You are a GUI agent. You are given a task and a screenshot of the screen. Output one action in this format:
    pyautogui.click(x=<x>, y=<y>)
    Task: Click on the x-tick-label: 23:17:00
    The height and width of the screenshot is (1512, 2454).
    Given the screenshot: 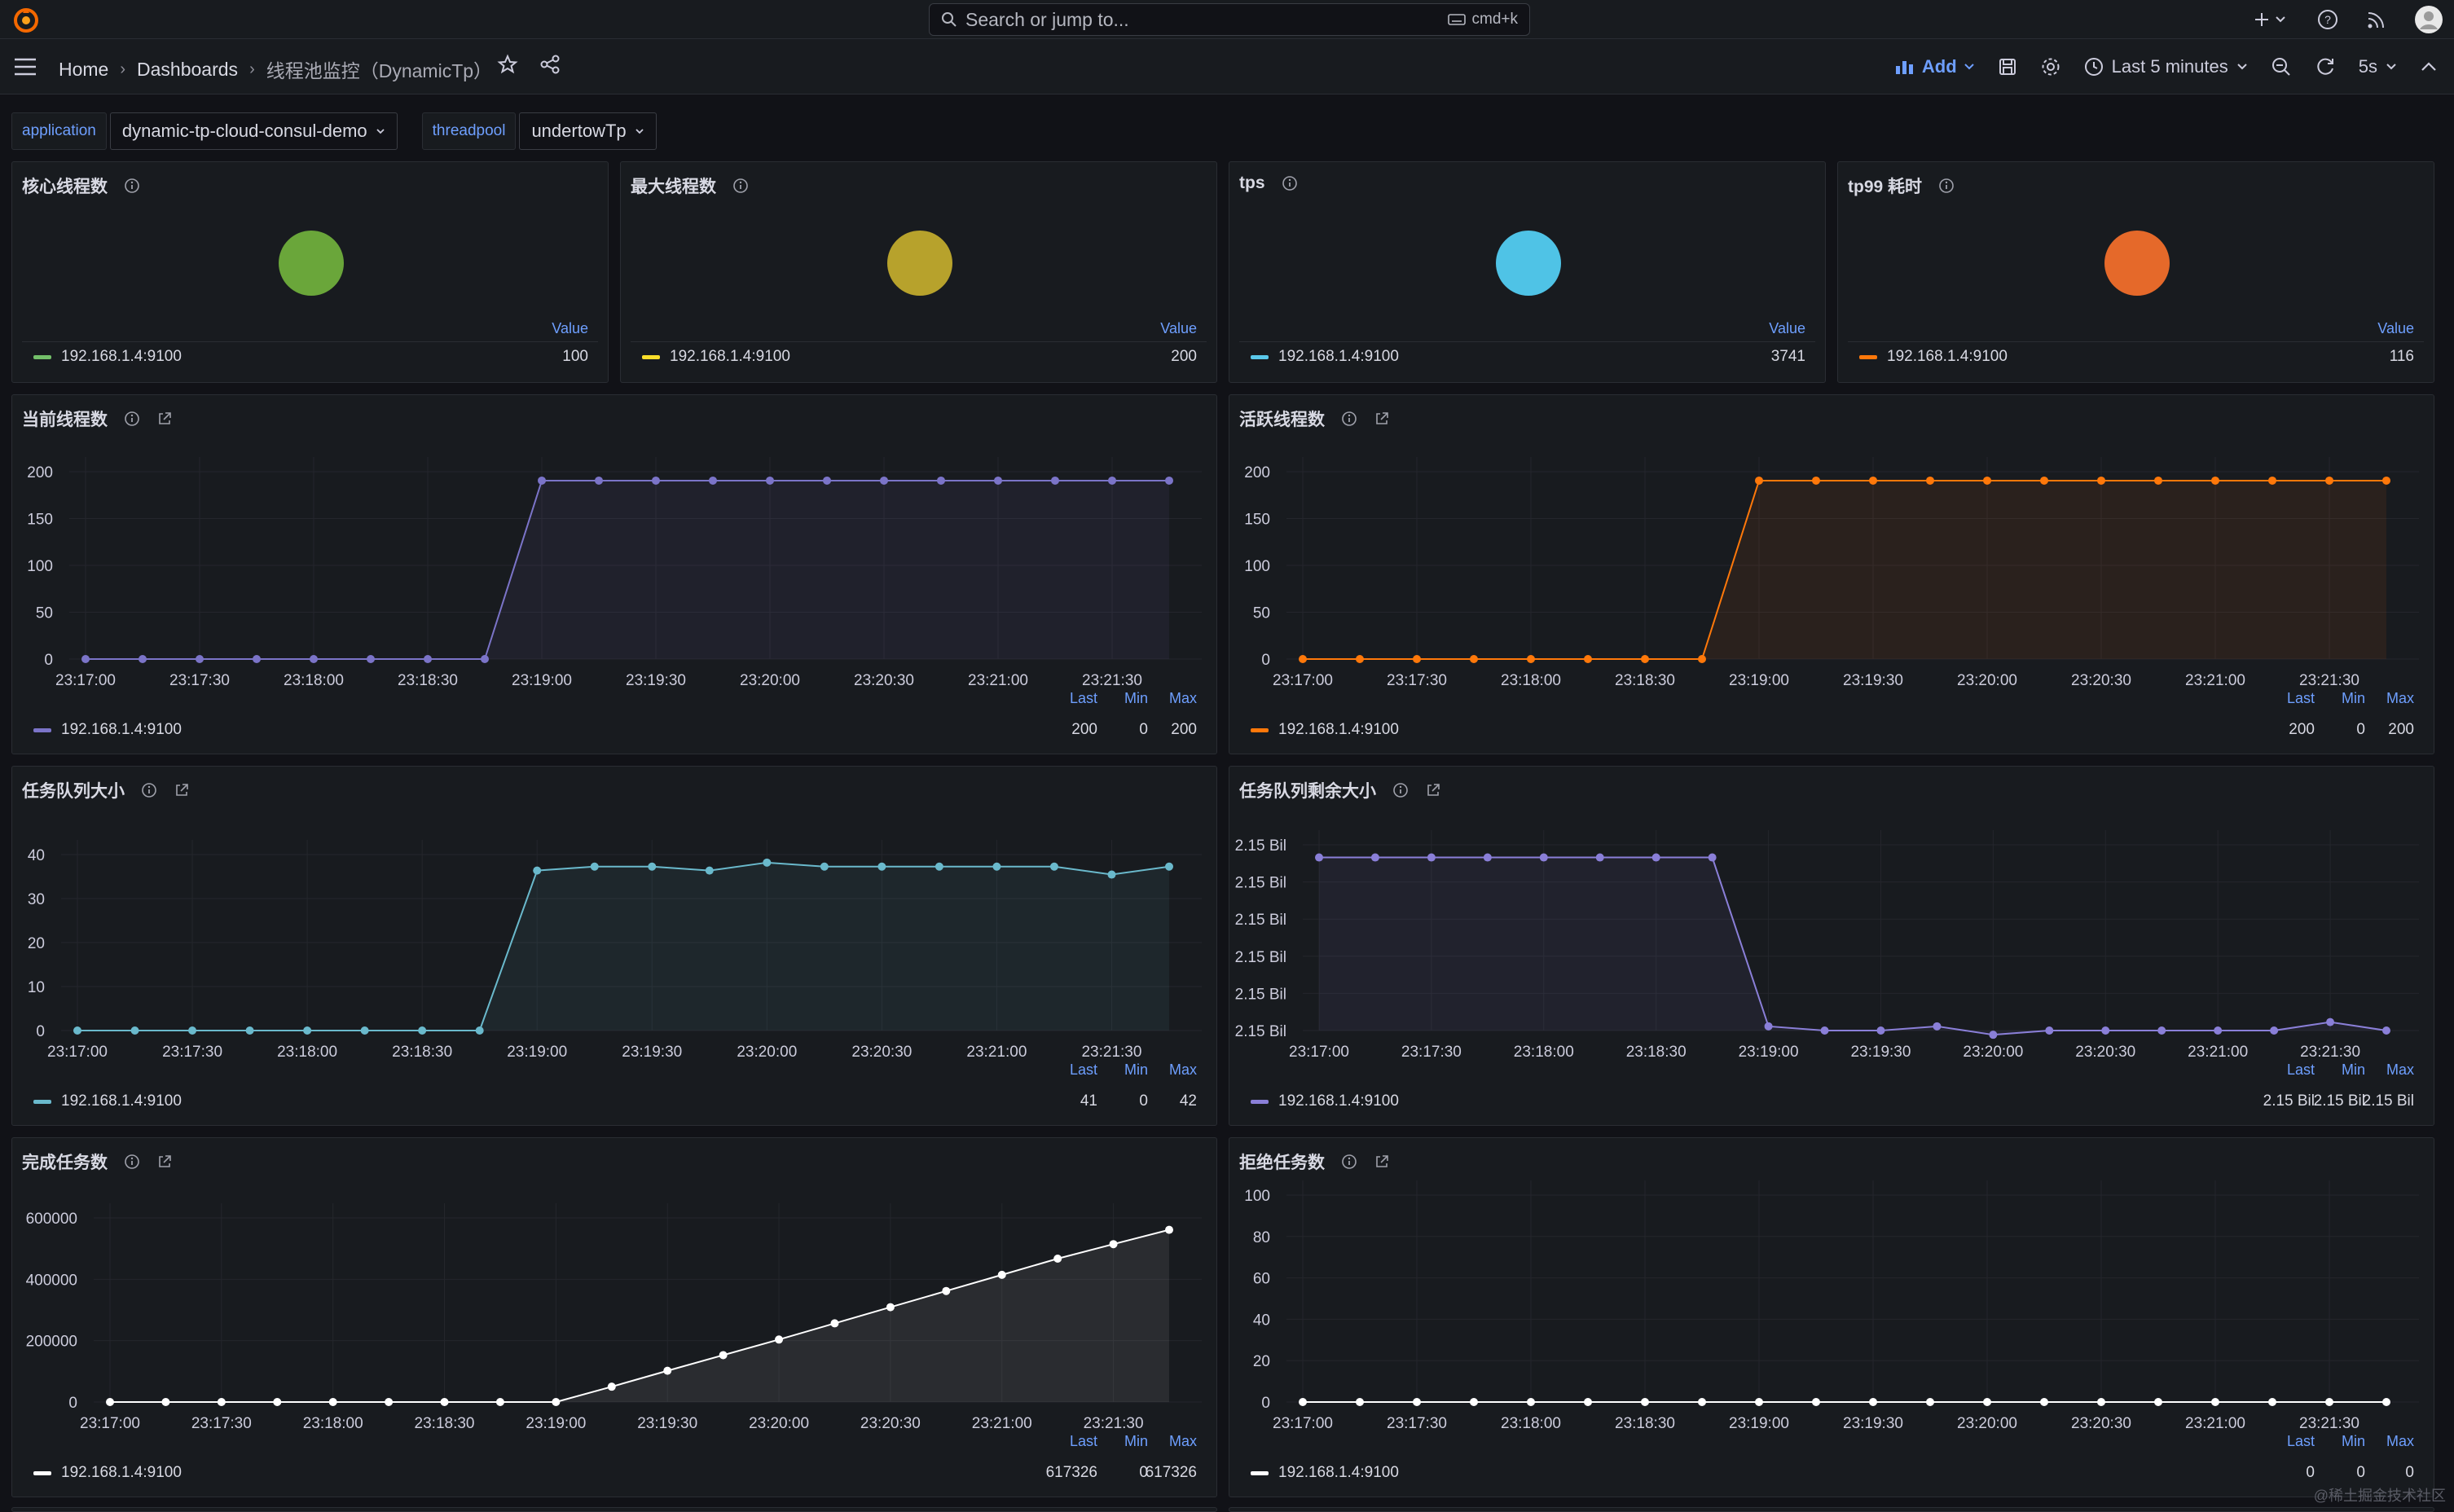 What is the action you would take?
    pyautogui.click(x=78, y=1052)
    